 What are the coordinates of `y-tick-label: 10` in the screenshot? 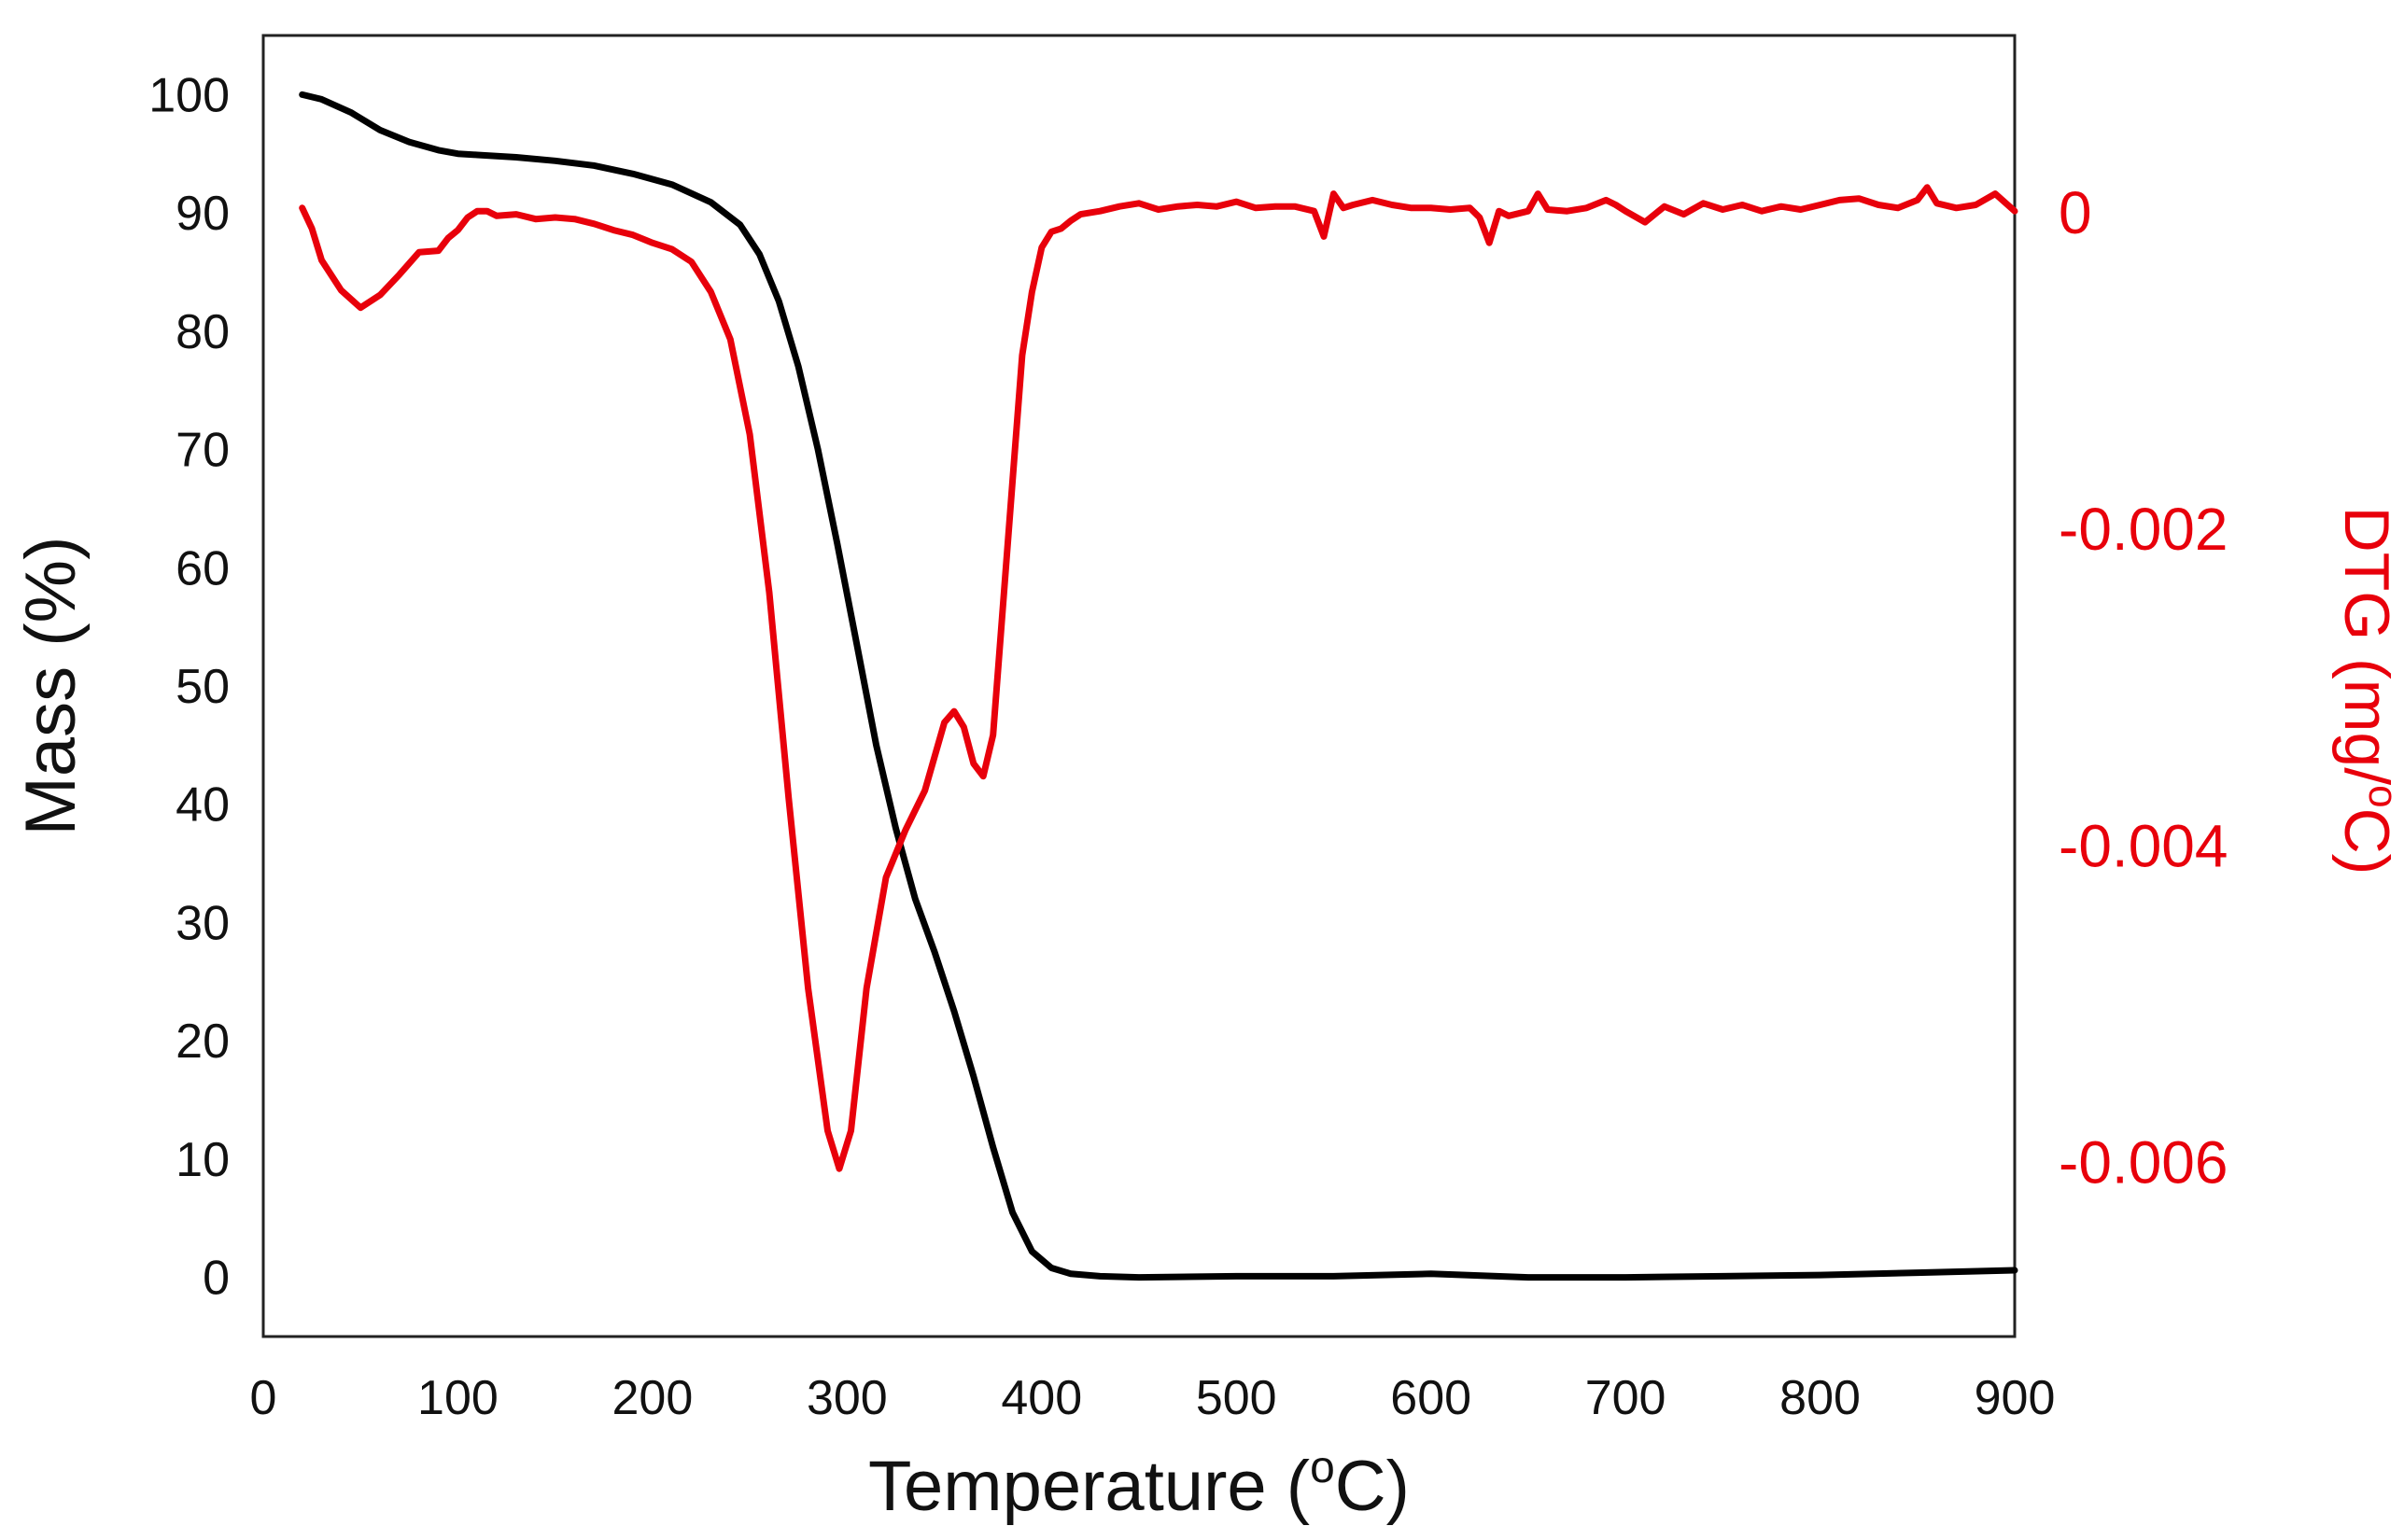 It's located at (203, 1160).